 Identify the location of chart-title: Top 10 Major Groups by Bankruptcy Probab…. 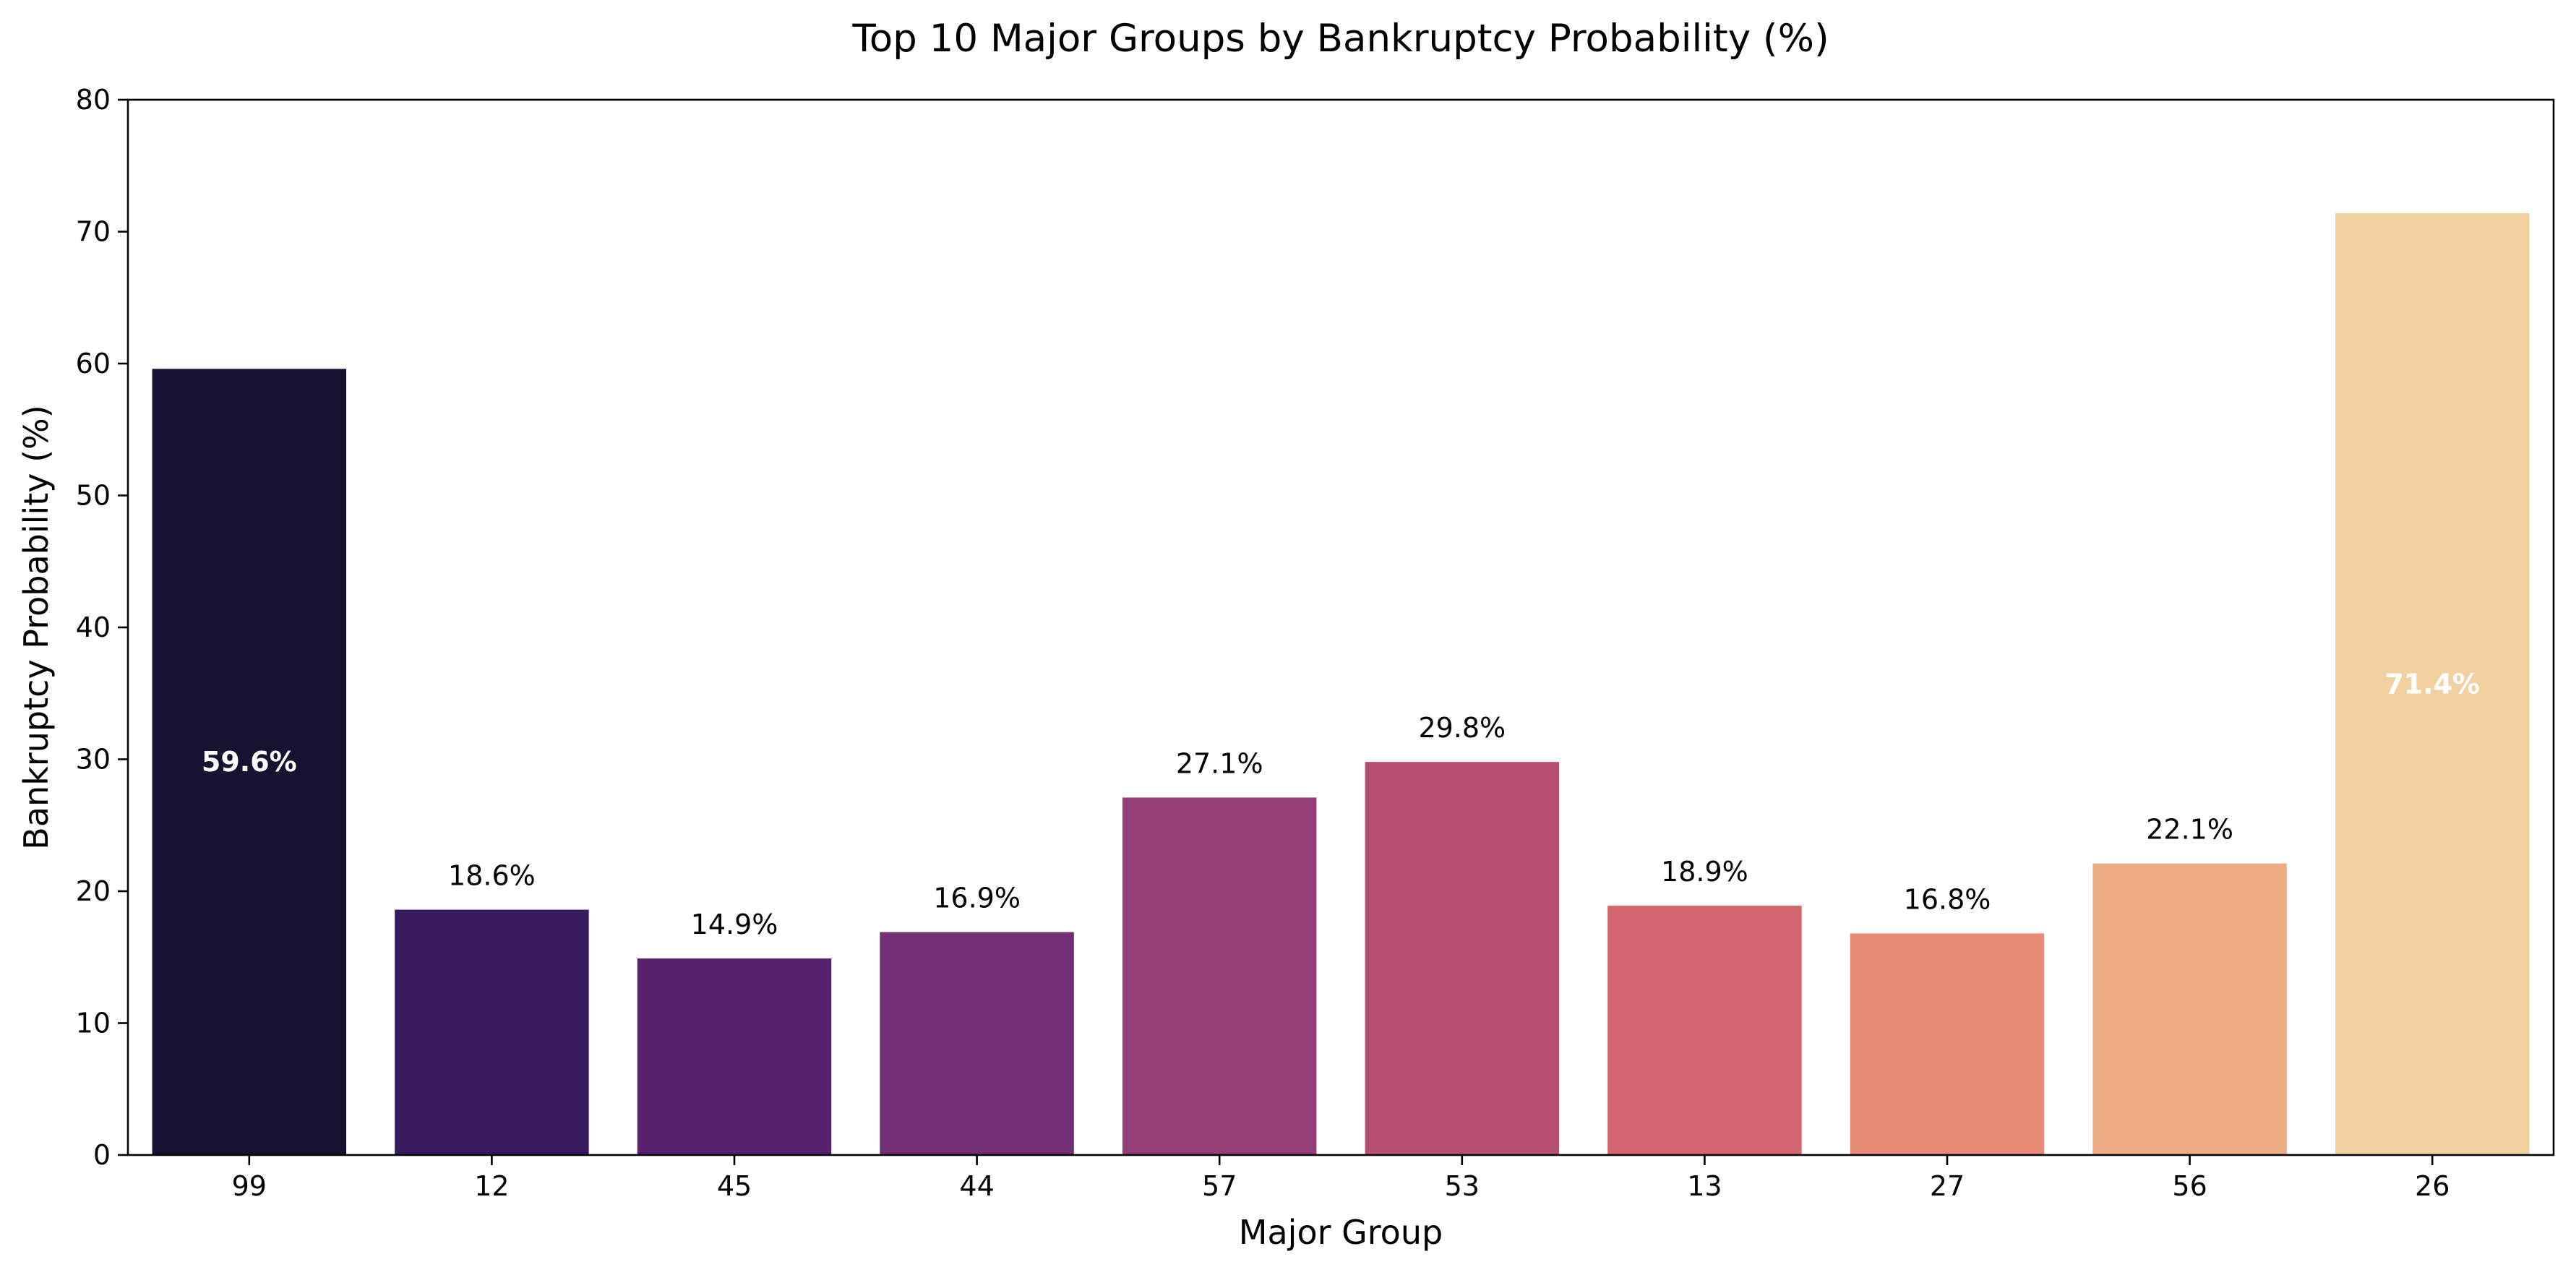
(1340, 39).